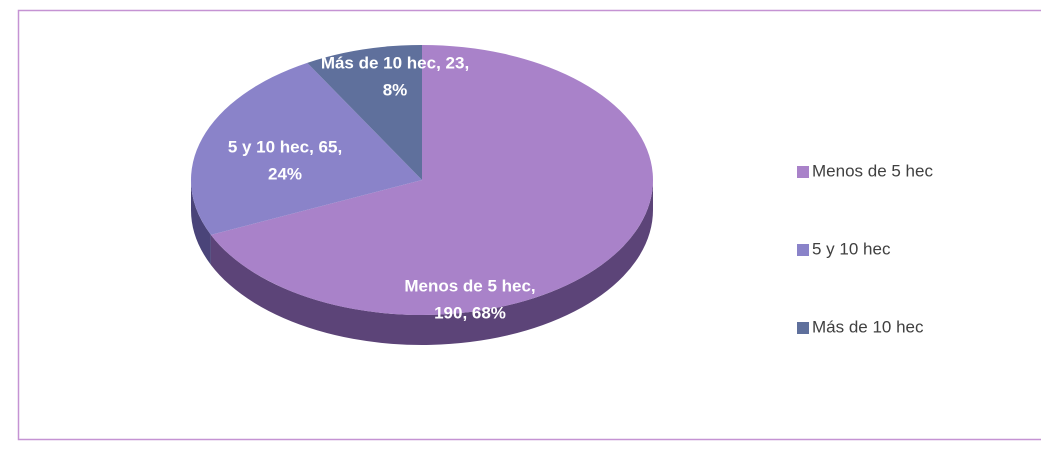  Describe the element at coordinates (395, 62) in the screenshot. I see `data-label: Más de 10 hec, 23,` at that location.